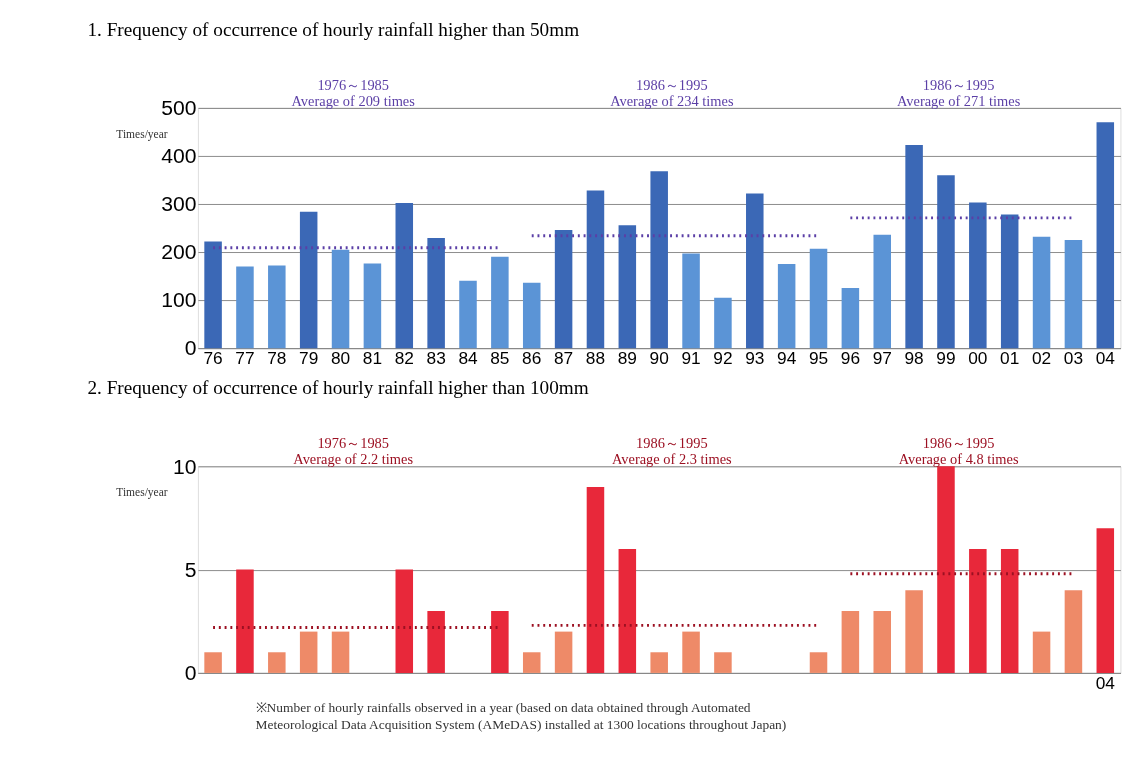 Image resolution: width=1131 pixels, height=783 pixels. I want to click on x-tick-label: 86, so click(532, 357).